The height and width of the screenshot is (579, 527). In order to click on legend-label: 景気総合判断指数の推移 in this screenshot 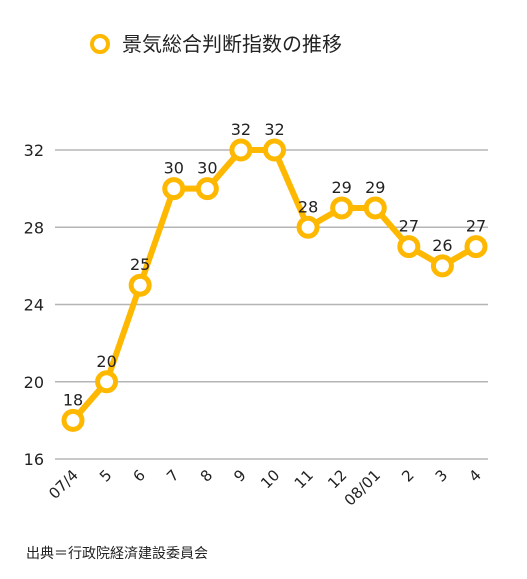, I will do `click(232, 44)`.